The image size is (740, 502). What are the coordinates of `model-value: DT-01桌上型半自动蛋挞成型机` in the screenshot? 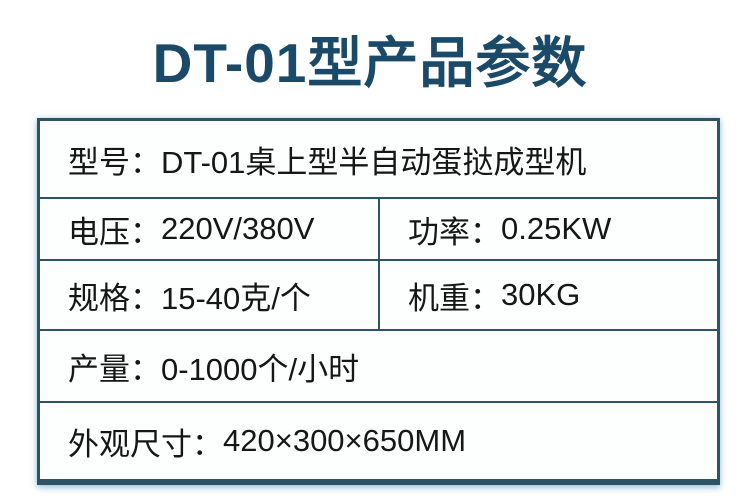 It's located at (374, 162).